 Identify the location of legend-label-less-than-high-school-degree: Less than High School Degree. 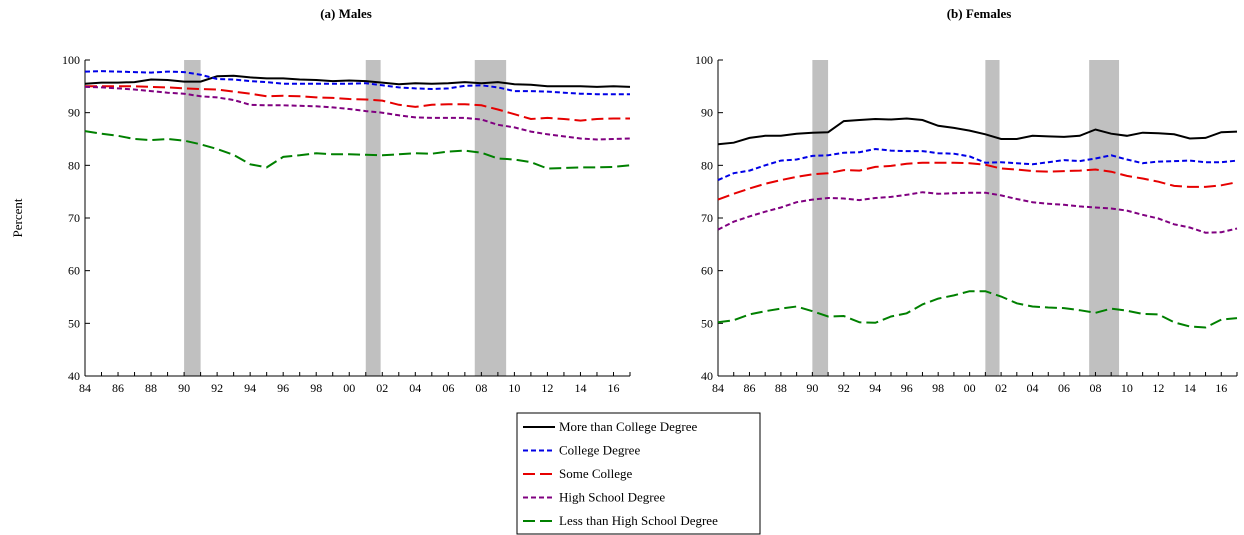
(638, 520).